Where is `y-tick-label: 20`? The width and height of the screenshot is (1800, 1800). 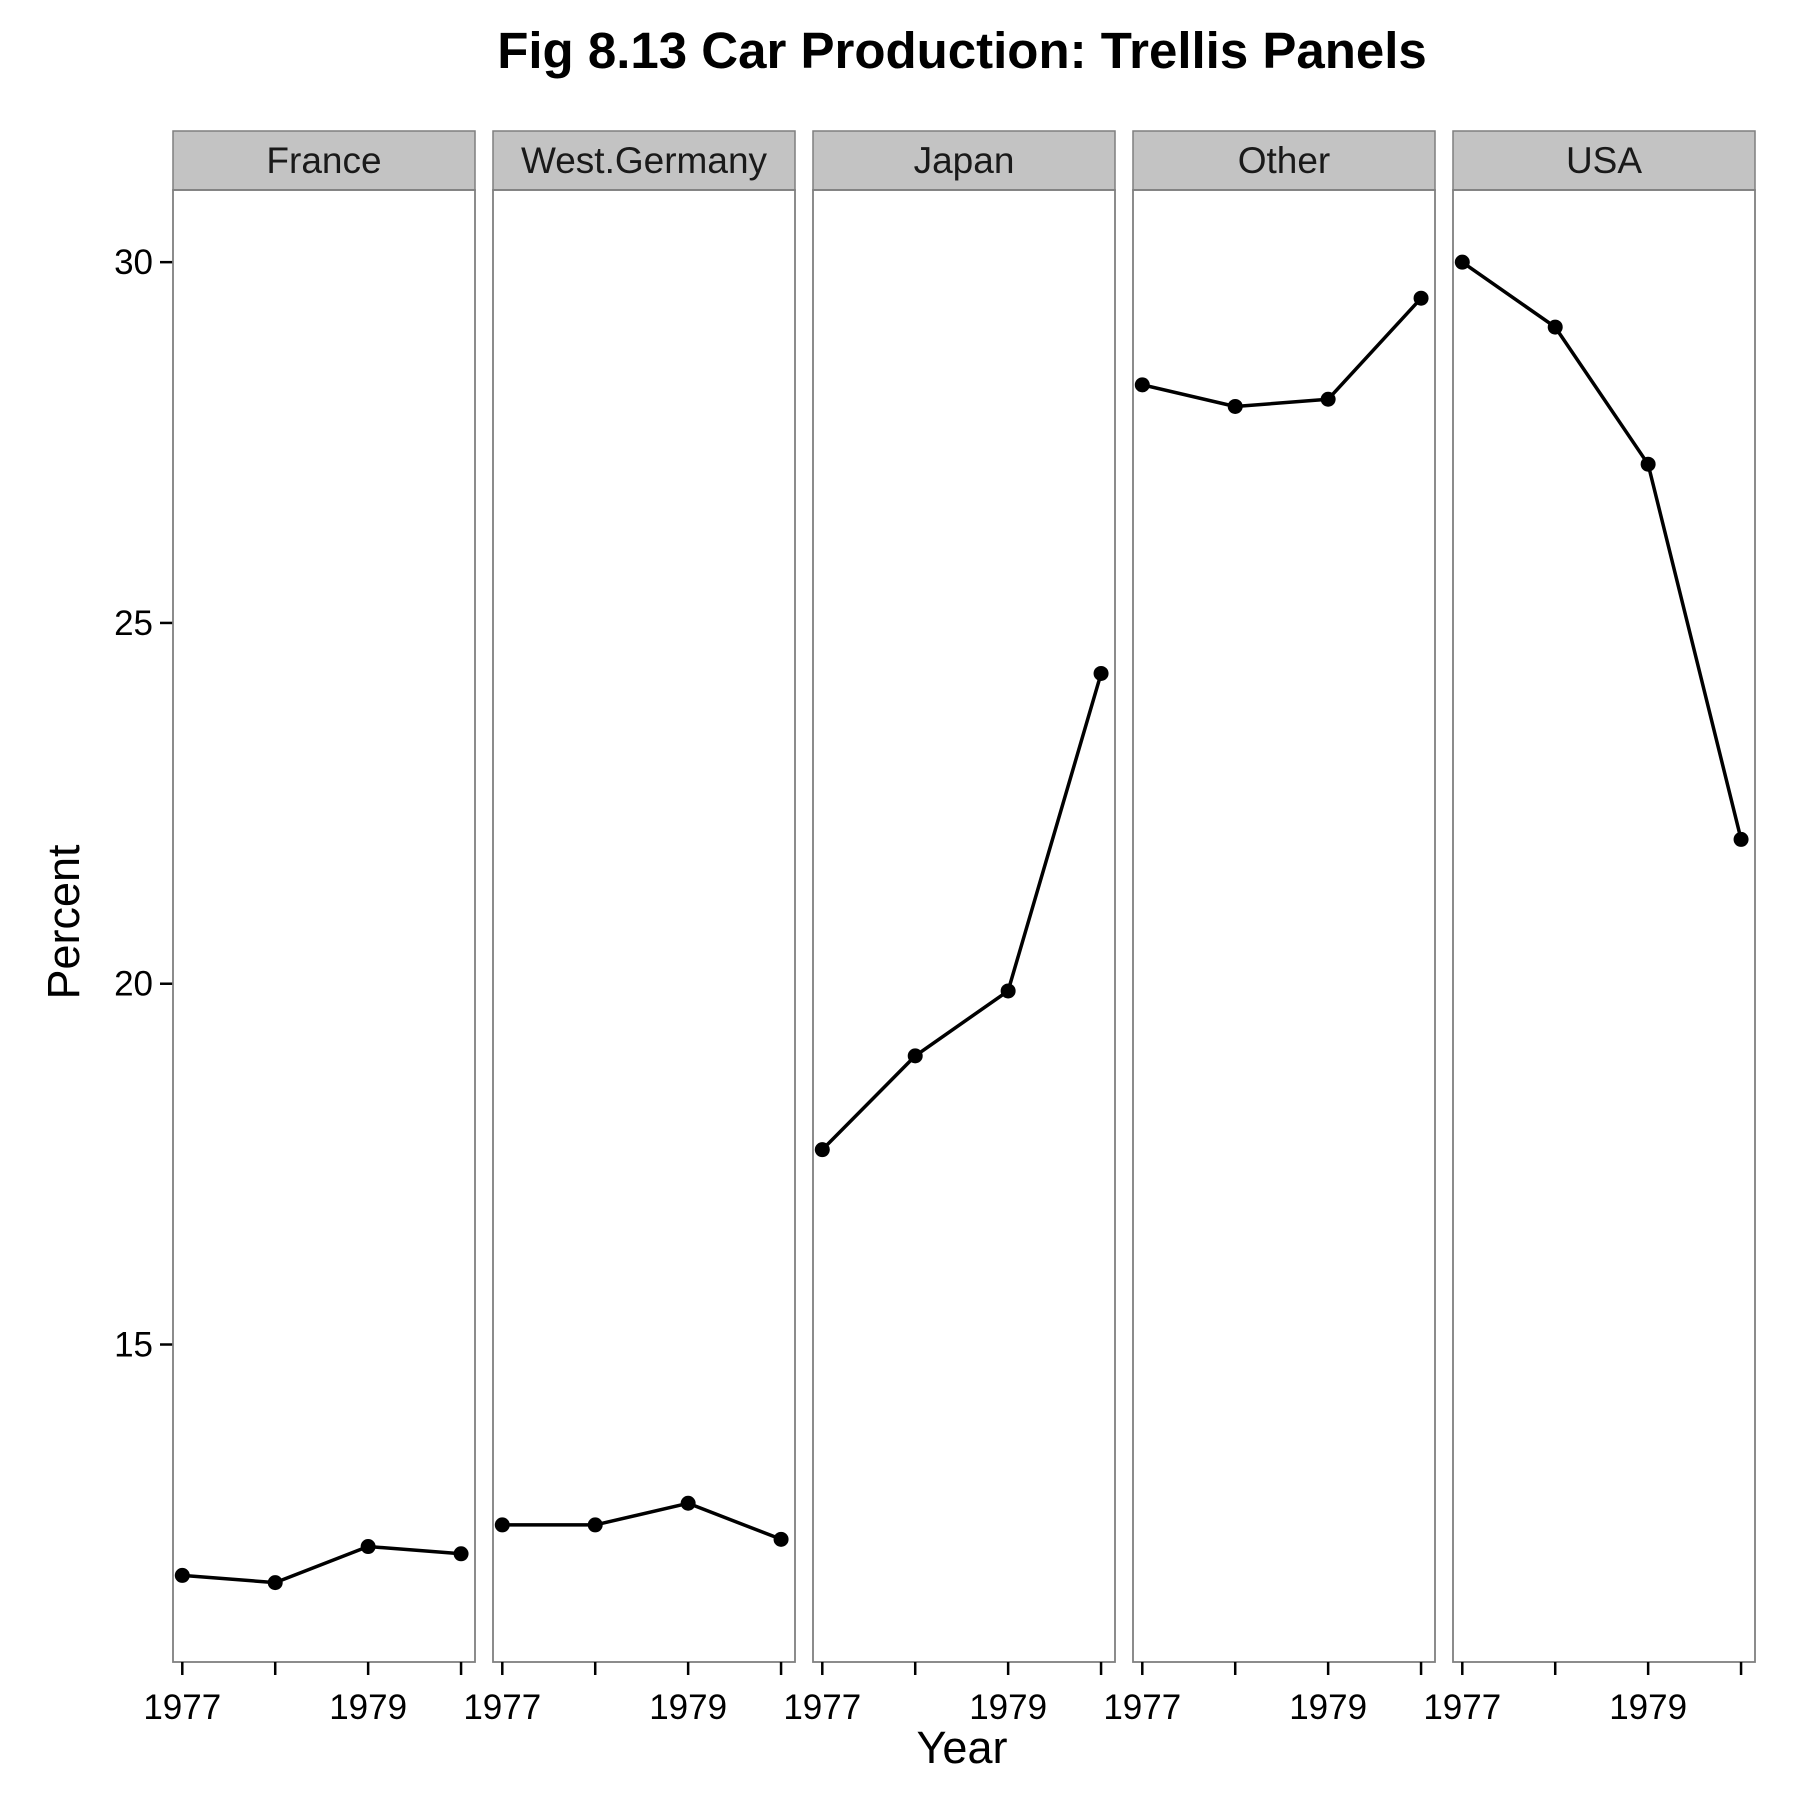 y-tick-label: 20 is located at coordinates (133, 984).